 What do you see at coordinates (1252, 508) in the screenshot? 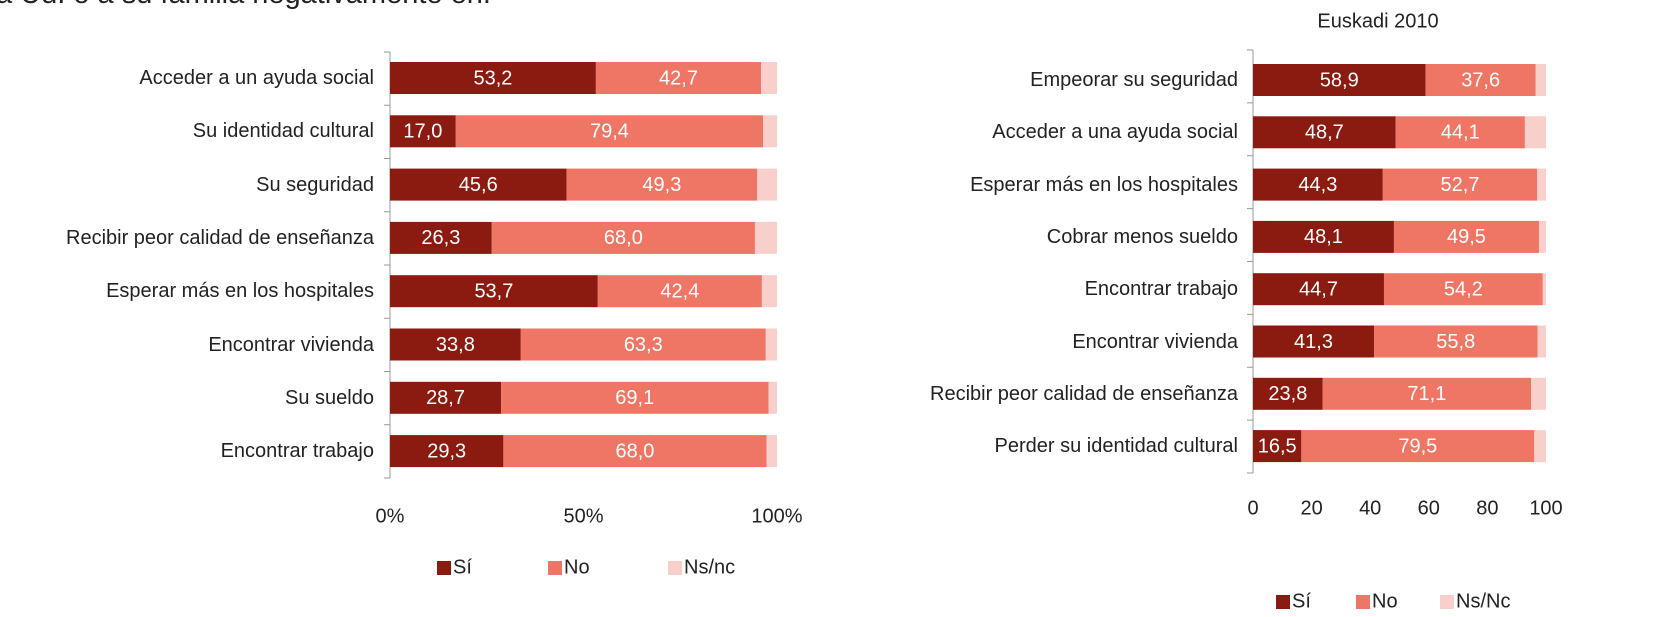
I see `x-tick-label: 0` at bounding box center [1252, 508].